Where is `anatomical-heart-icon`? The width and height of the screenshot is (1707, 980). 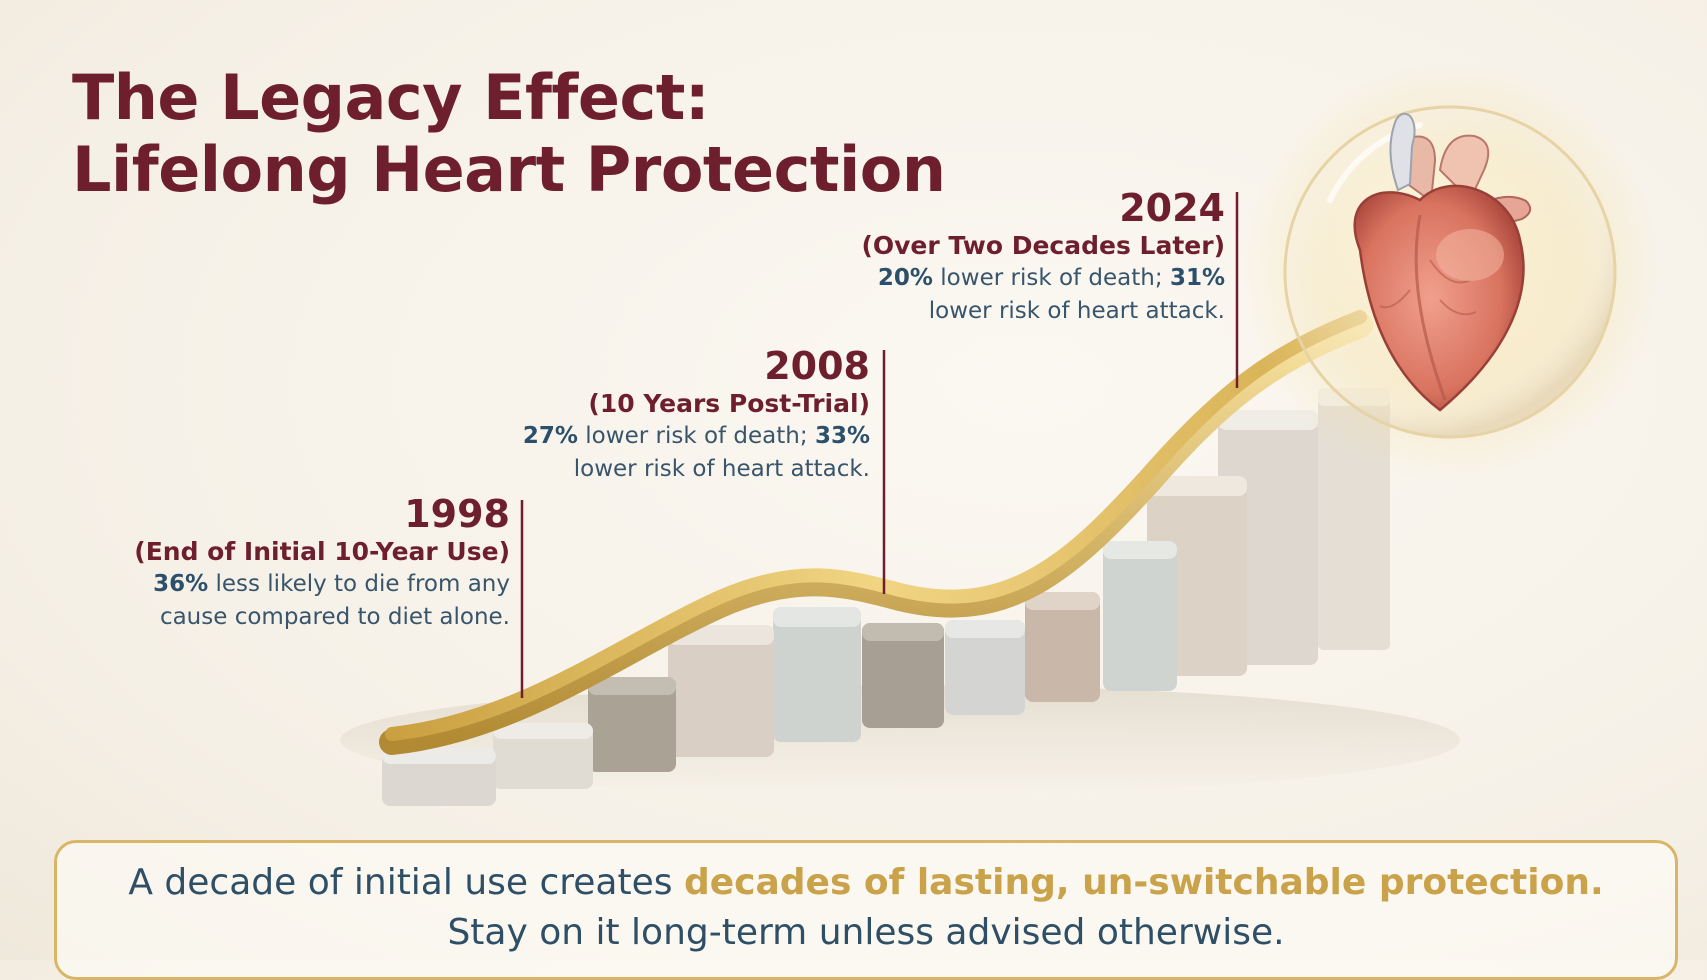
anatomical-heart-icon is located at coordinates (1442, 262).